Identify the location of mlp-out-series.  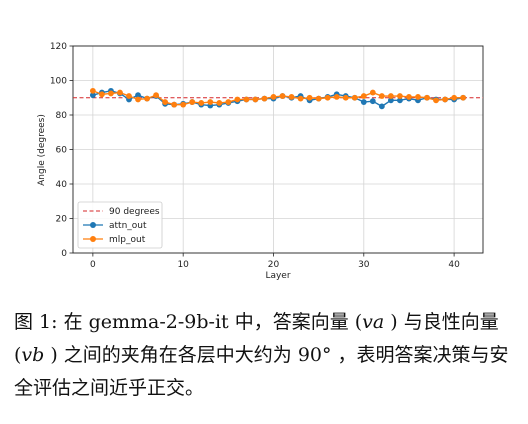
(278, 97).